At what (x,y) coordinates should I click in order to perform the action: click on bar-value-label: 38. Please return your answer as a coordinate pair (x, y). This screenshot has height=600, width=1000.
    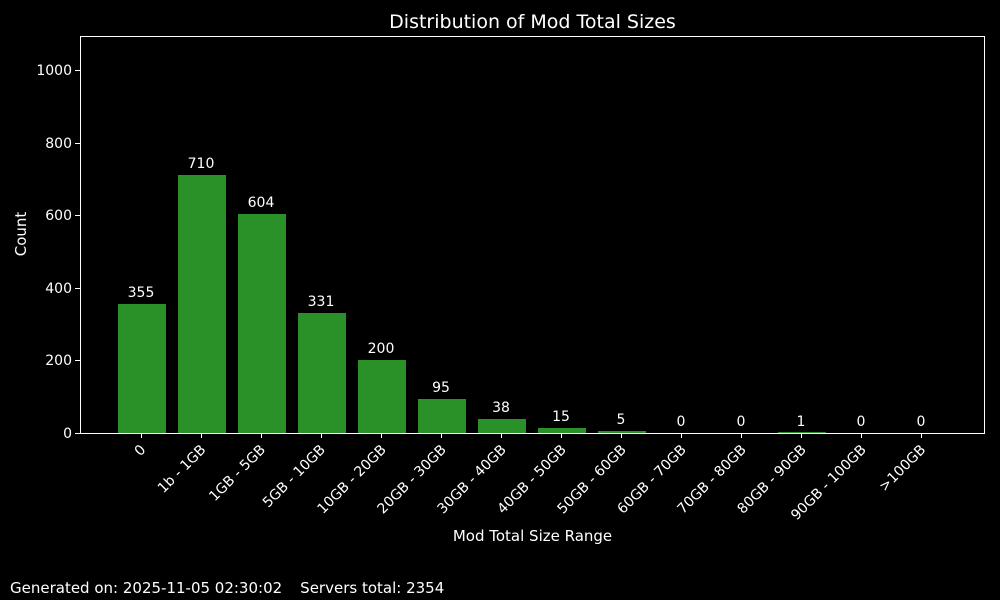
    Looking at the image, I should click on (501, 408).